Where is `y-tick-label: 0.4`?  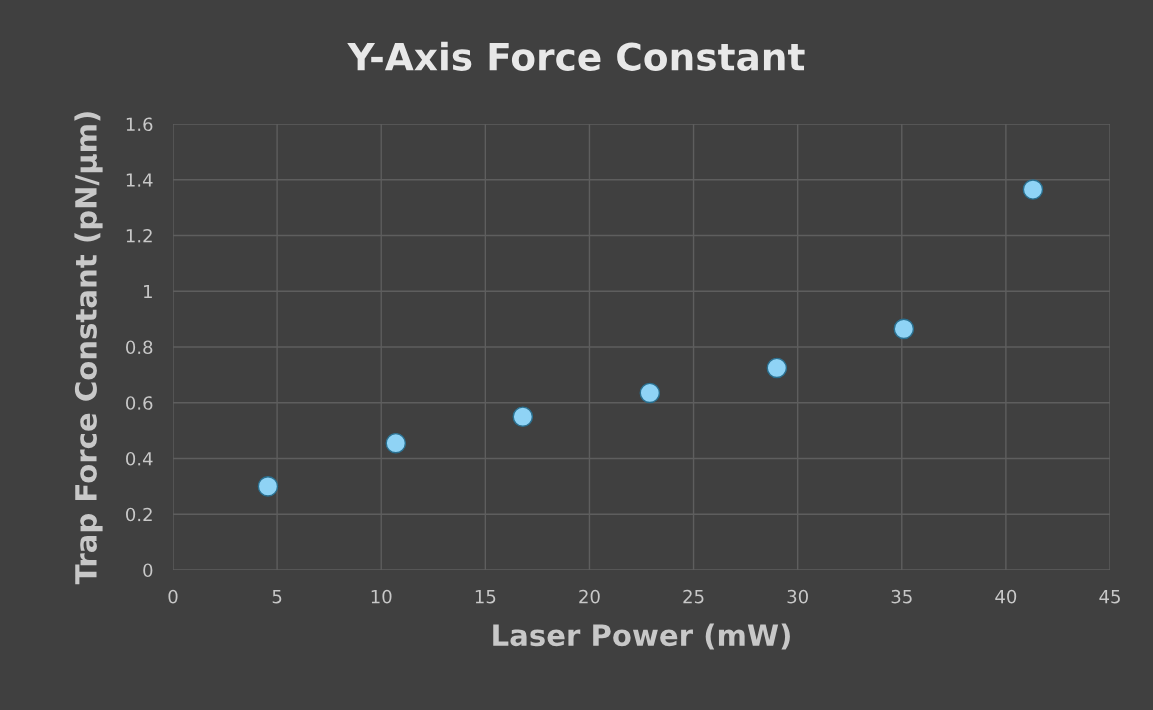
y-tick-label: 0.4 is located at coordinates (139, 458).